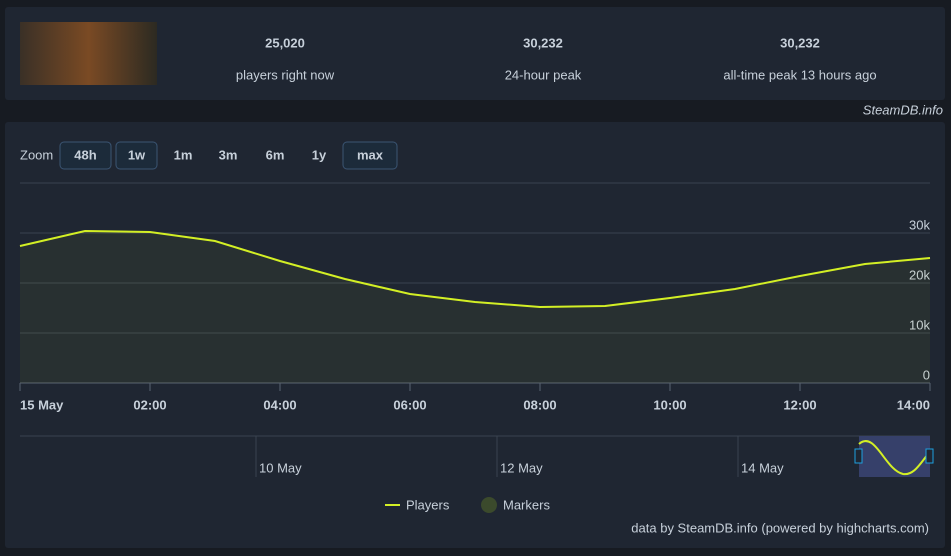 This screenshot has width=951, height=556. Describe the element at coordinates (903, 109) in the screenshot. I see `brand: SteamDB.info` at that location.